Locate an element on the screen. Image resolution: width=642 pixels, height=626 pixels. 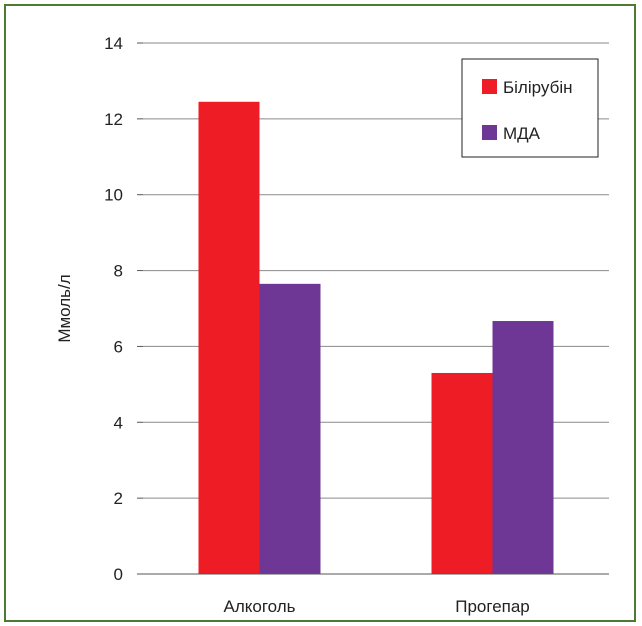
y-tick-label: 8 is located at coordinates (118, 271).